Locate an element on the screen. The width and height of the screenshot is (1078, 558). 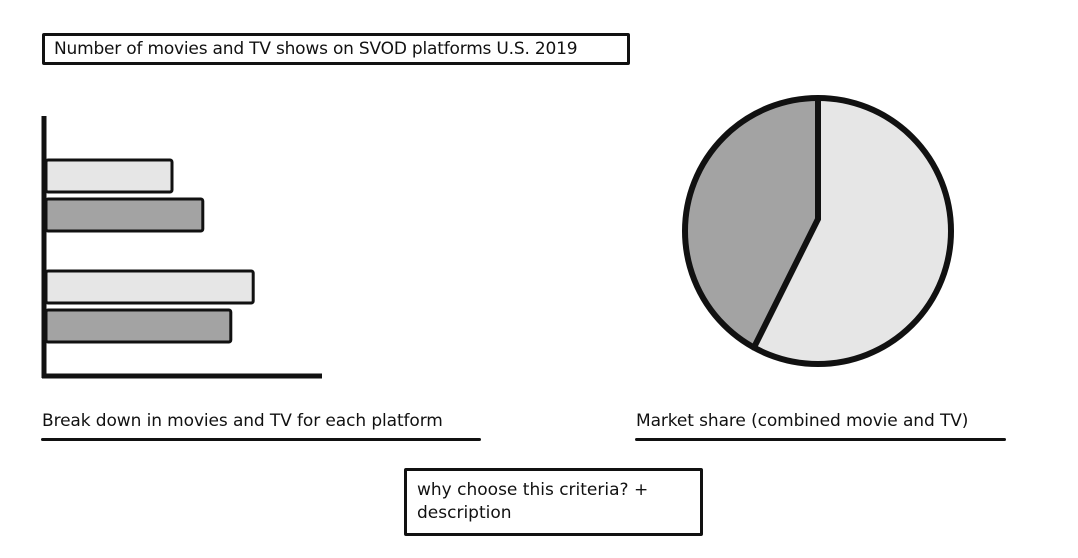
description-note: why choose this criteria? + description is located at coordinates (553, 502).